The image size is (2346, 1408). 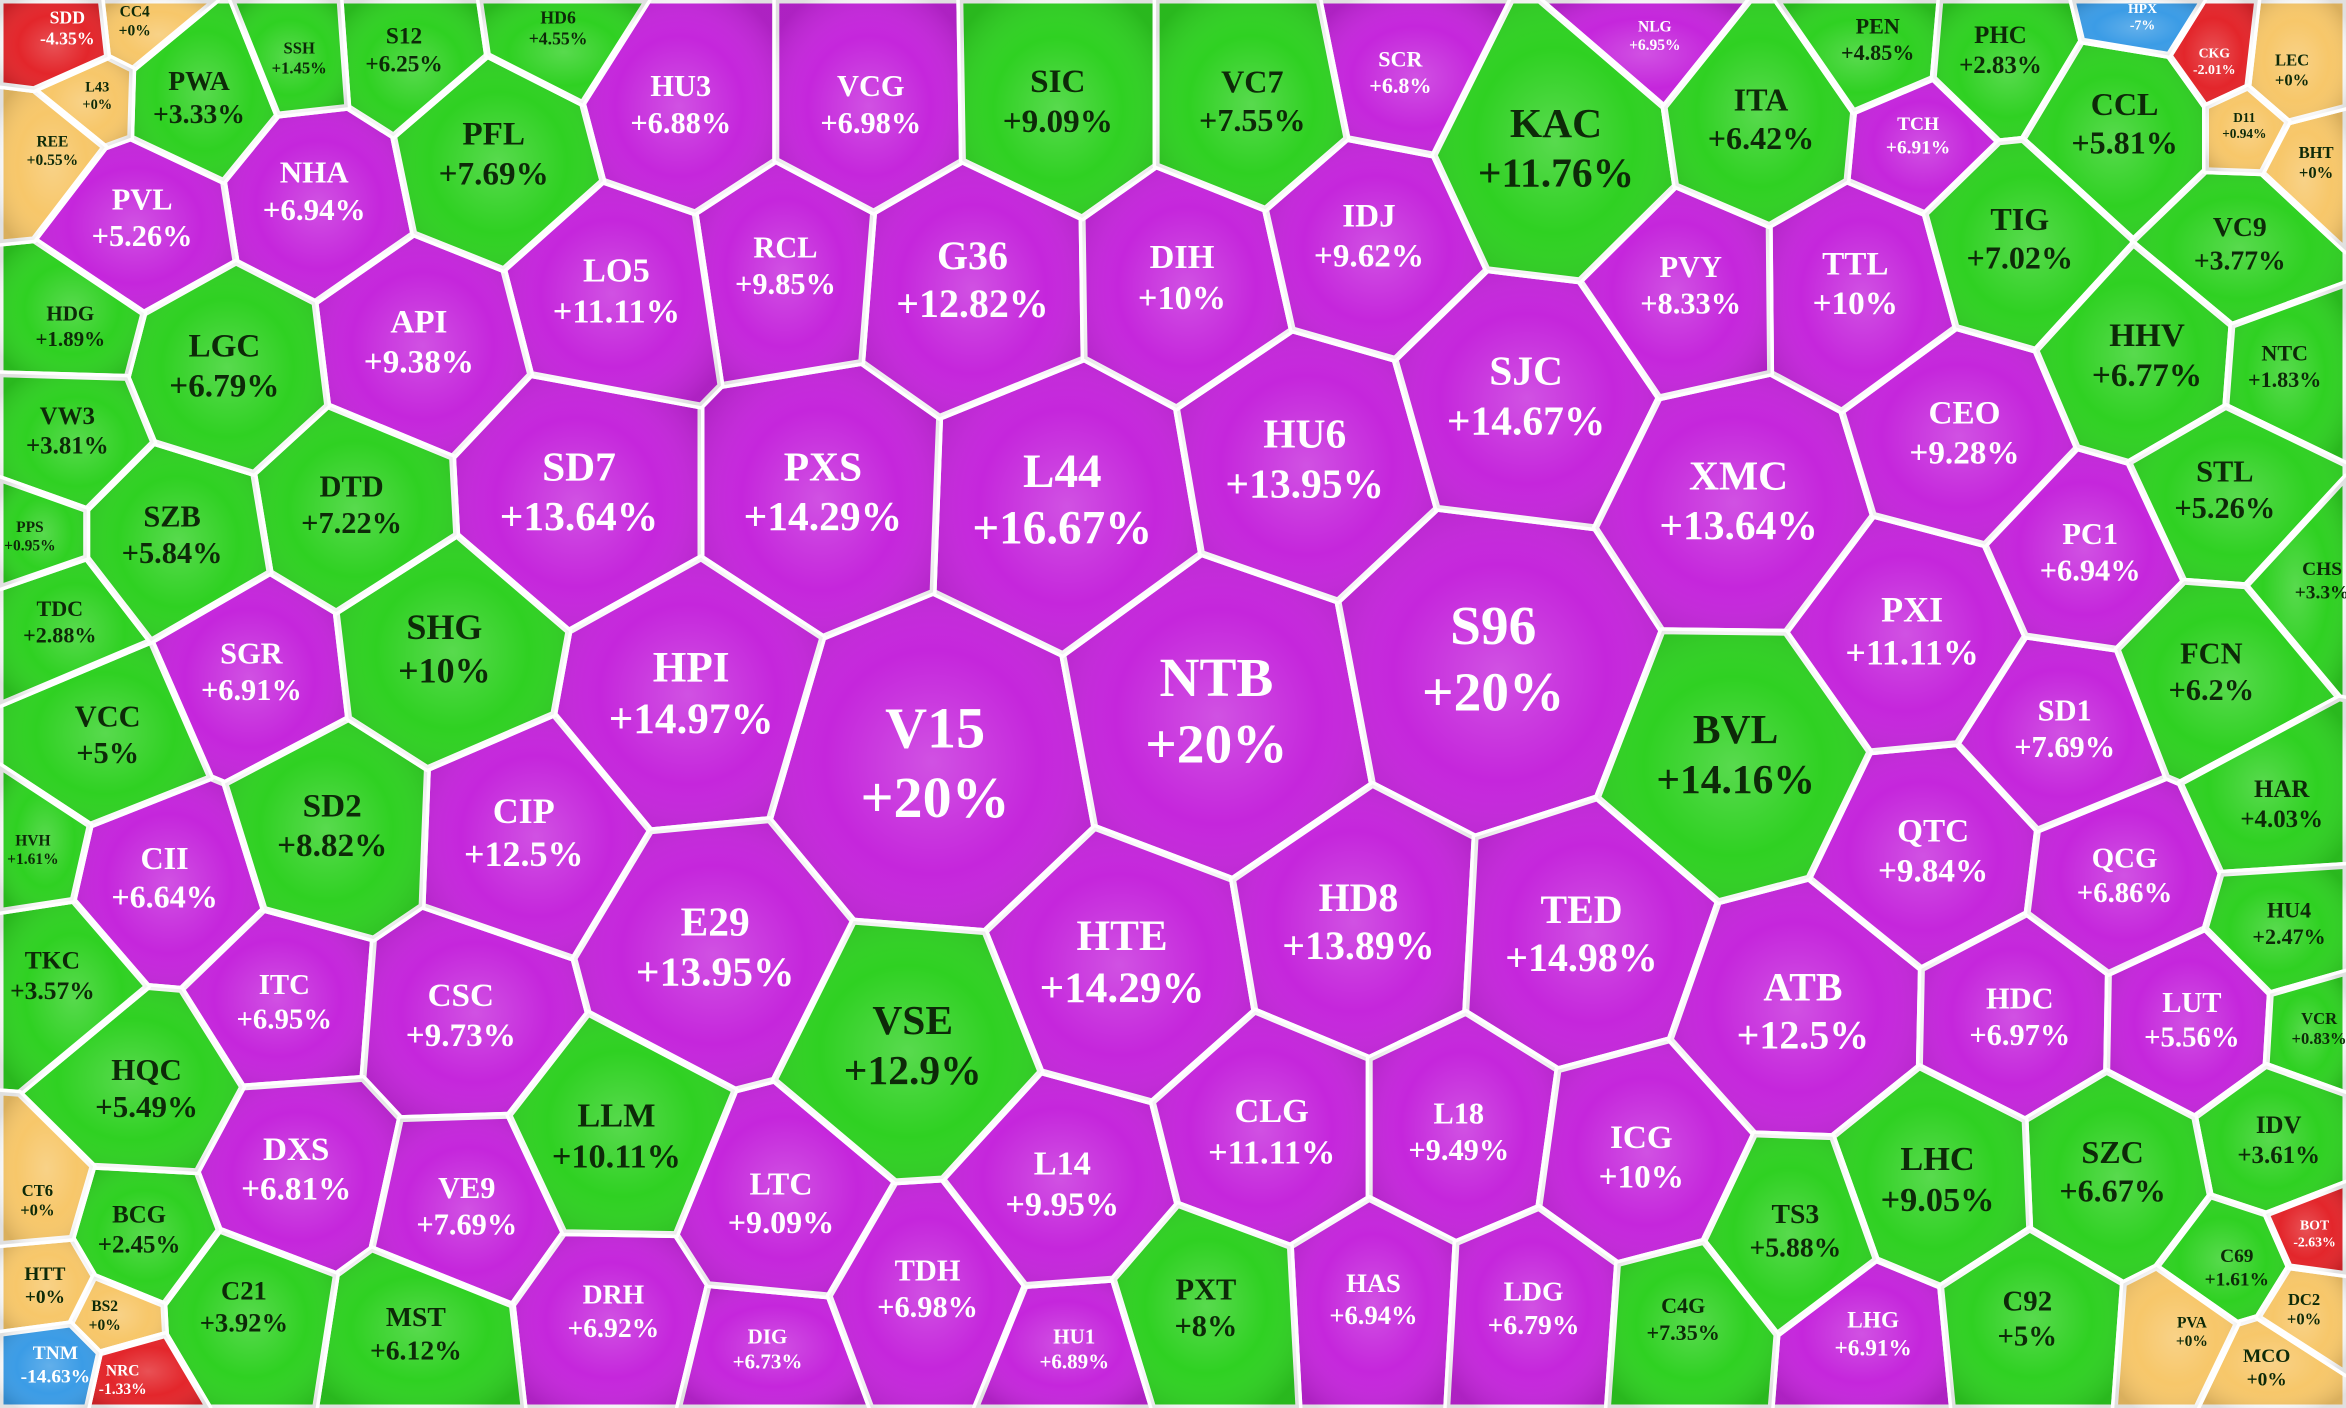 I want to click on ticker: HHV, so click(x=2147, y=335).